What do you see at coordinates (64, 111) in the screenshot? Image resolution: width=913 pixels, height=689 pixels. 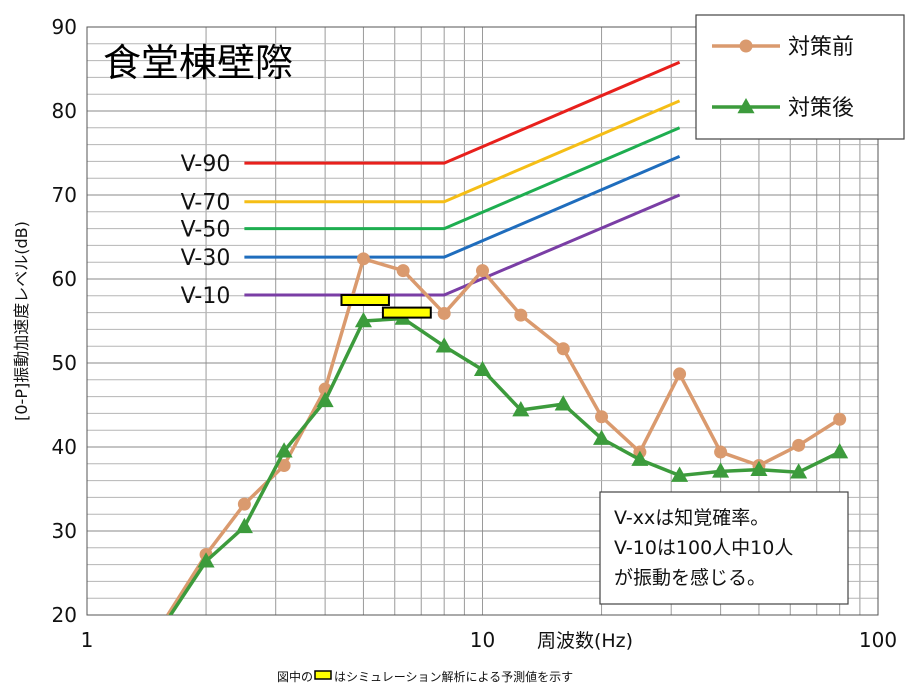 I see `y-tick-label: 80` at bounding box center [64, 111].